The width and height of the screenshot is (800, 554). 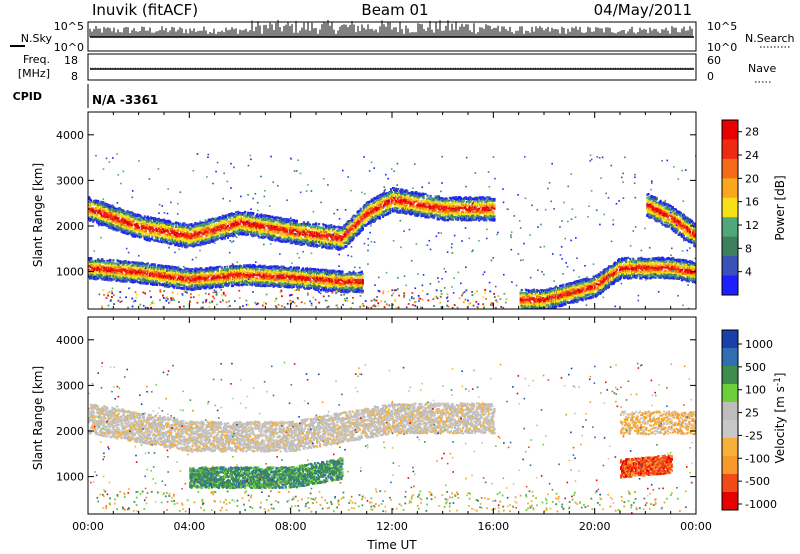 I want to click on cpid-value: N/A -3361, so click(x=125, y=100).